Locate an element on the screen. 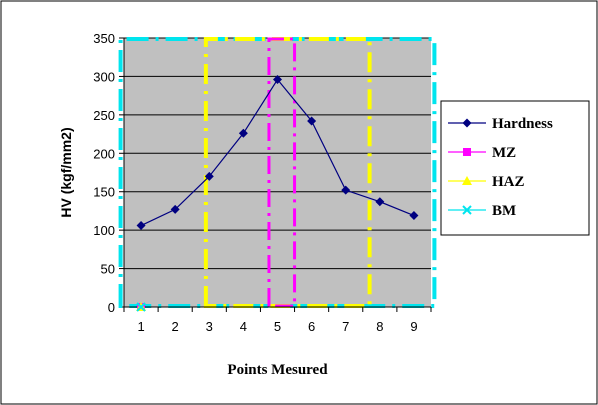 This screenshot has width=598, height=405. y-tick-label: 250 is located at coordinates (104, 115).